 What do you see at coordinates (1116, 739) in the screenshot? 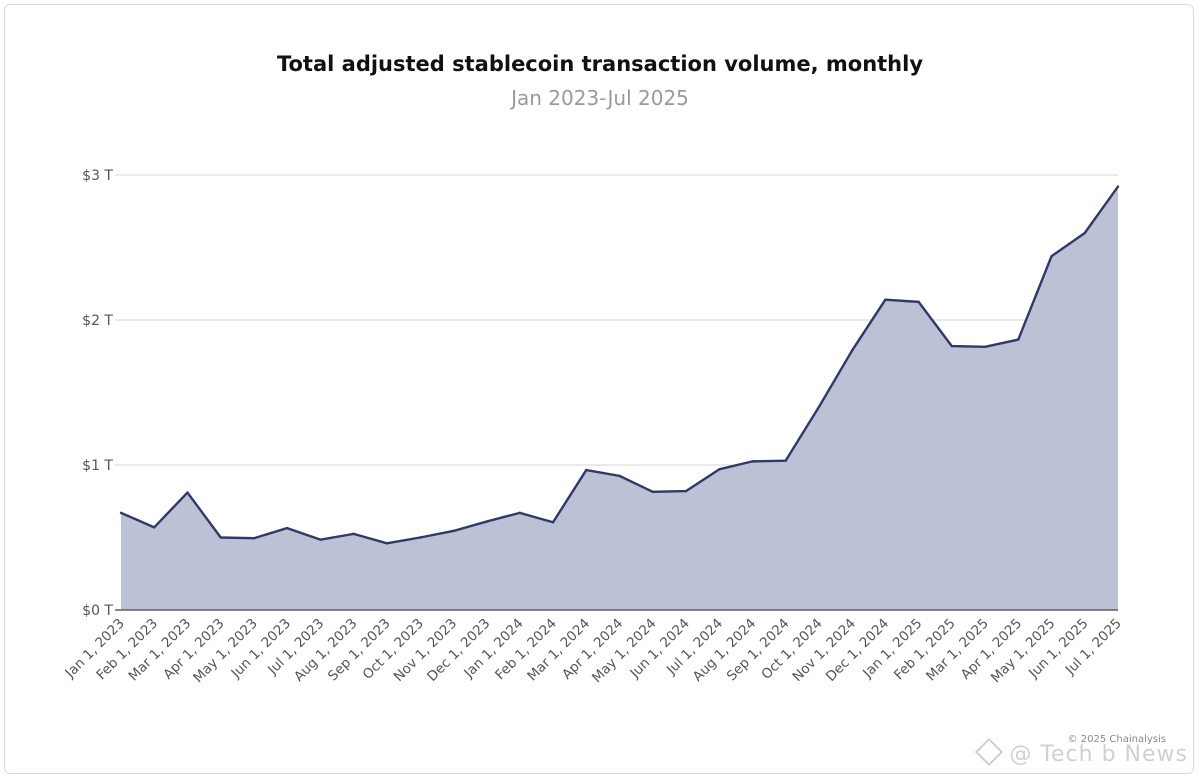
I see `copyright-notice: © 2025 Chainalysis` at bounding box center [1116, 739].